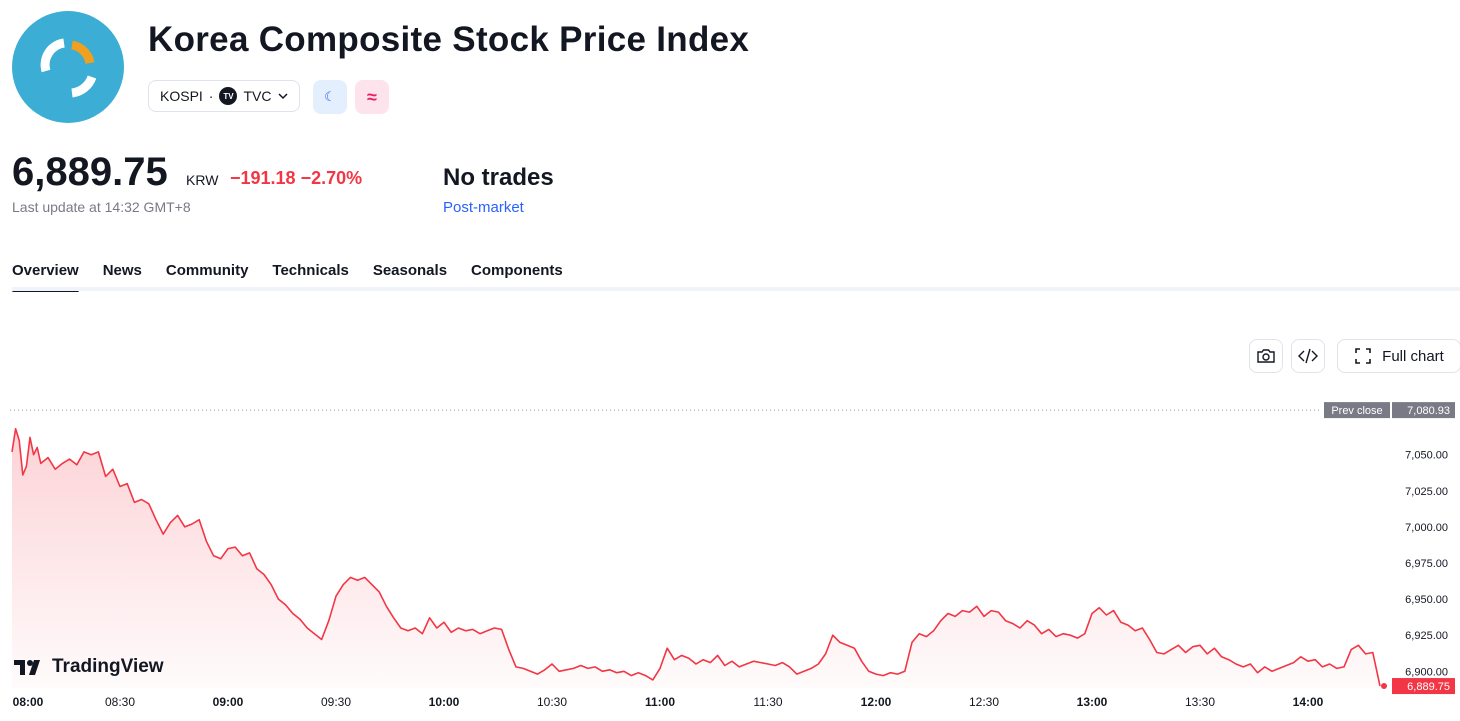 The width and height of the screenshot is (1460, 721). Describe the element at coordinates (1413, 356) in the screenshot. I see `full-chart-label: Full chart` at that location.